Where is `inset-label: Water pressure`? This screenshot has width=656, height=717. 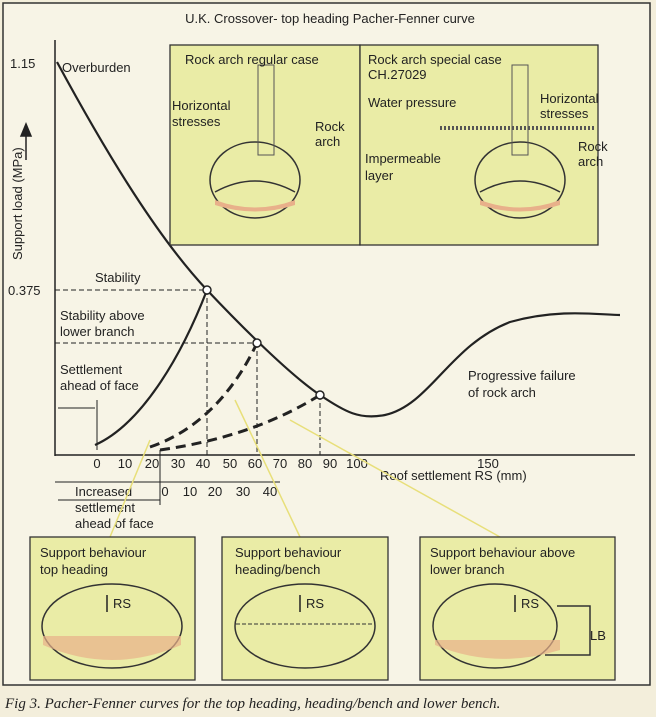
inset-label: Water pressure is located at coordinates (412, 102).